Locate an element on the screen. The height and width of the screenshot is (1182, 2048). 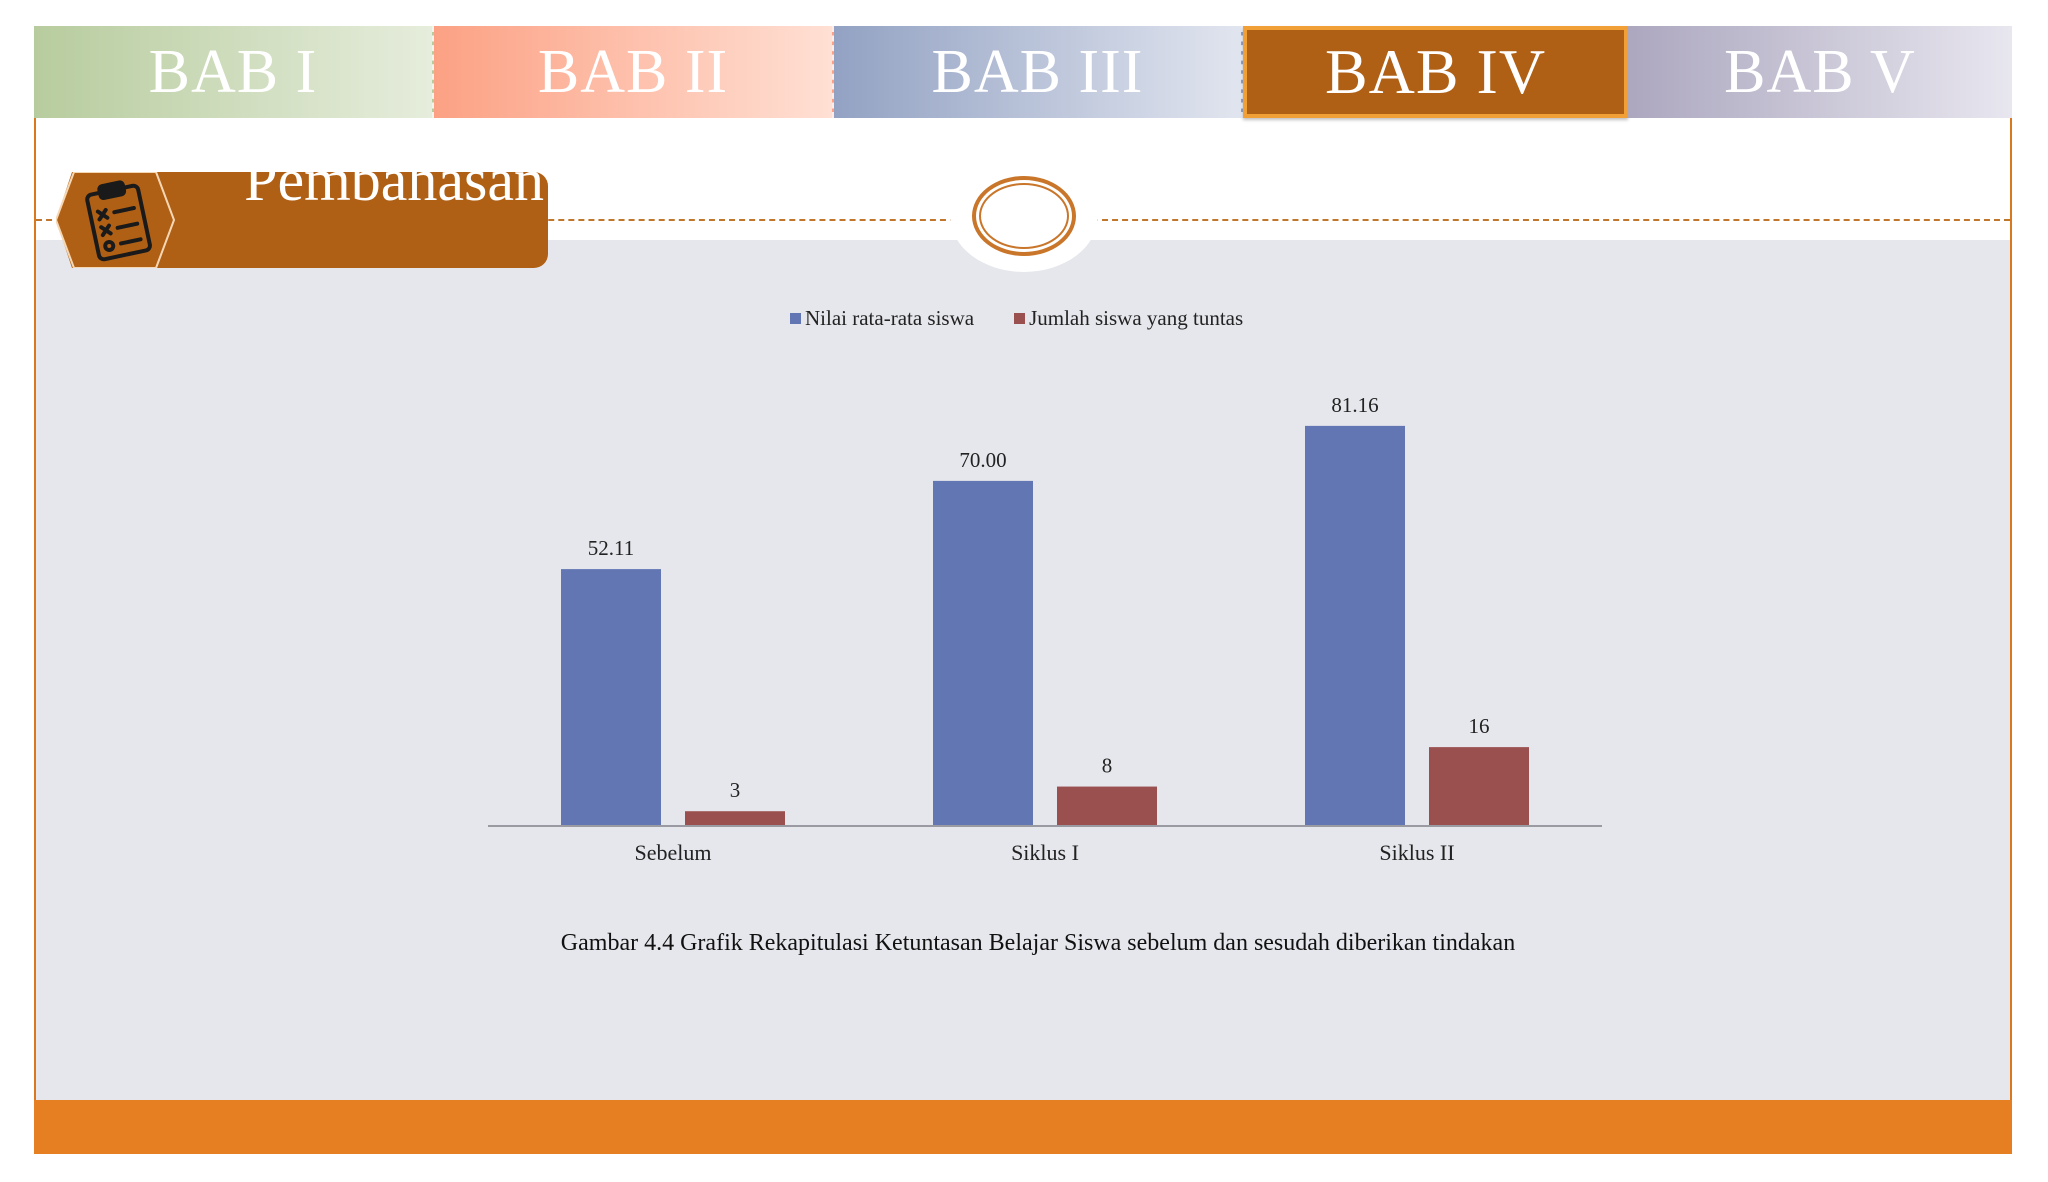
header-divider-right is located at coordinates (1551, 220).